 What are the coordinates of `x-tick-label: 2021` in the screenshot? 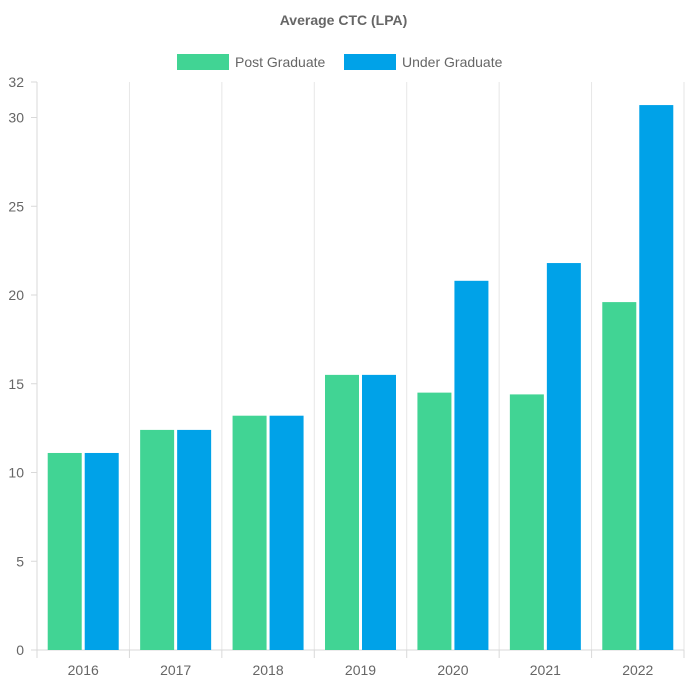 It's located at (545, 670).